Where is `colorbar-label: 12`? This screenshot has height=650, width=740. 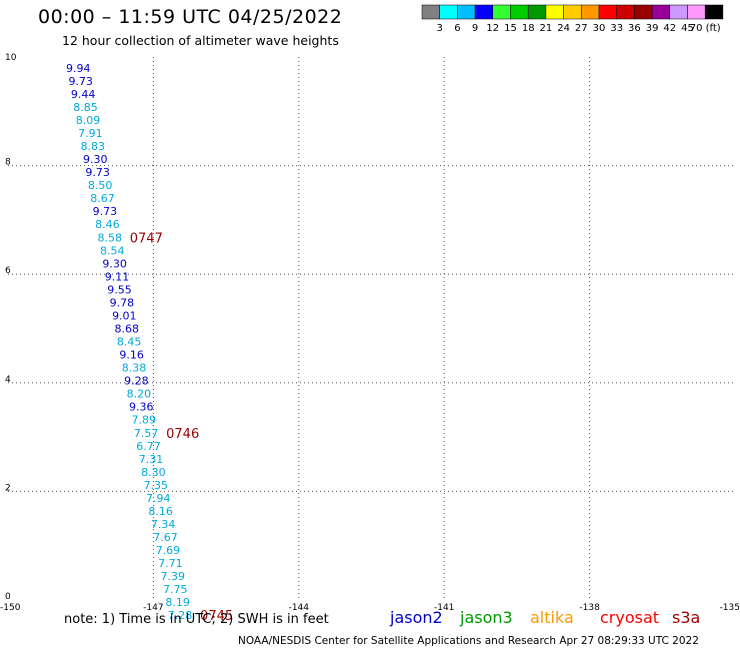 colorbar-label: 12 is located at coordinates (492, 28).